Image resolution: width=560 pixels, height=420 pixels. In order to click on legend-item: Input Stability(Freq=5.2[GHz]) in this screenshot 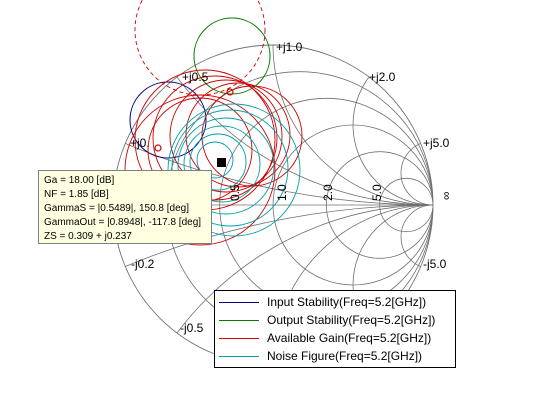, I will do `click(337, 302)`.